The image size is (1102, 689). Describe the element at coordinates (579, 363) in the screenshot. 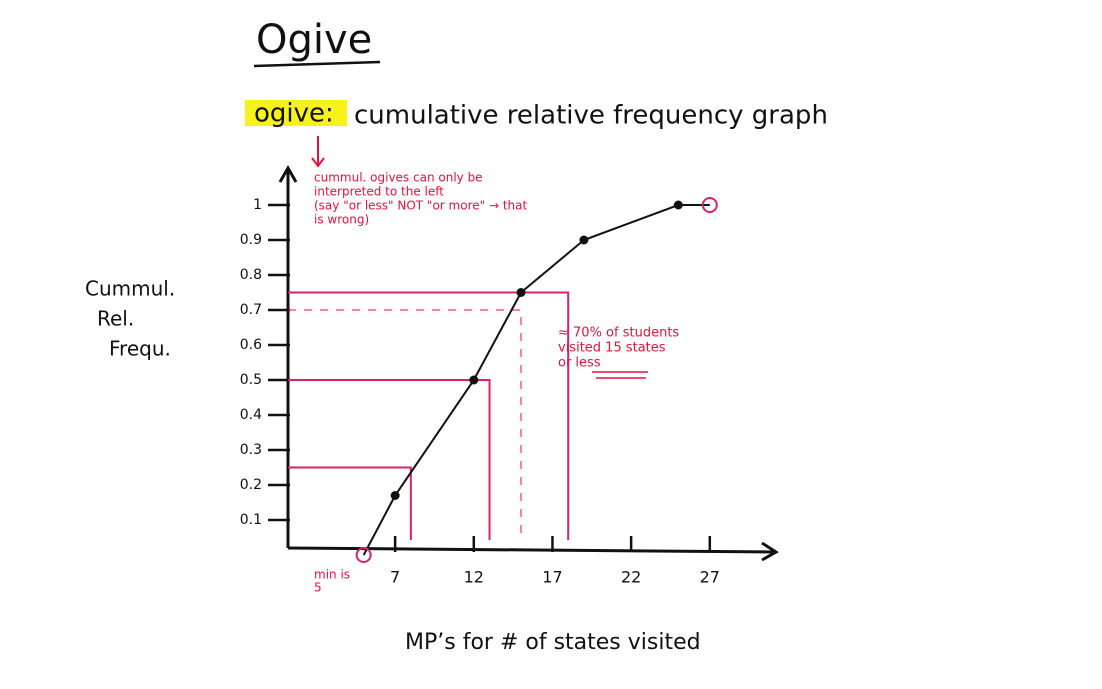

I see `annotation: or less` at that location.